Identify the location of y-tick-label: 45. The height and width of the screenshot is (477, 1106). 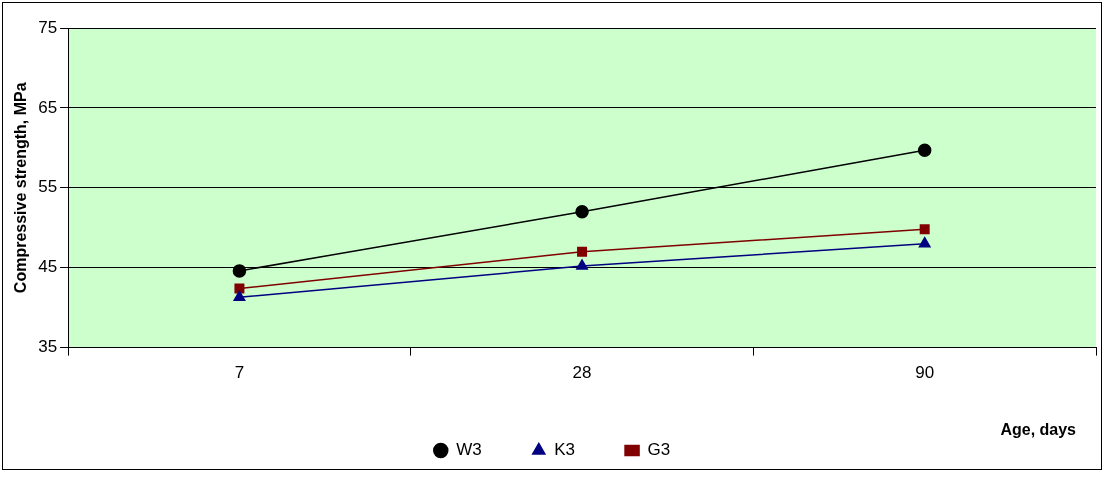
(48, 267).